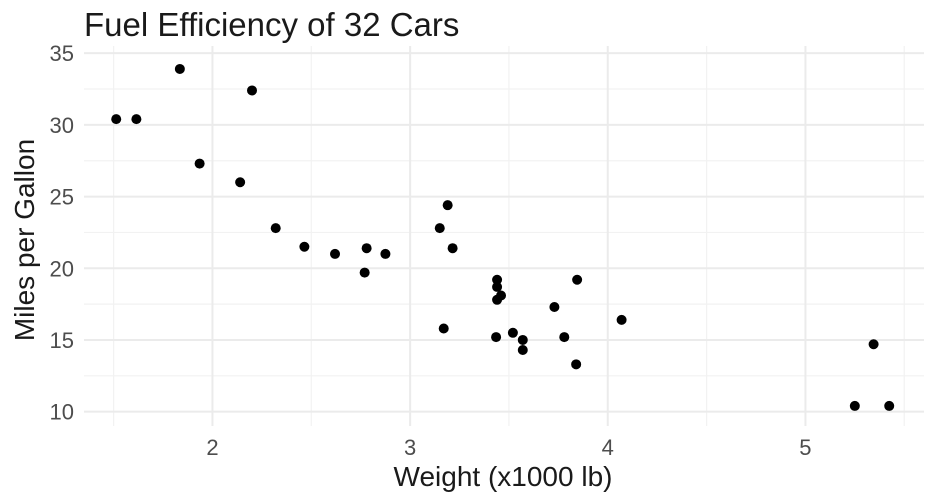 The image size is (936, 504). Describe the element at coordinates (271, 24) in the screenshot. I see `chart-title: Fuel Efficiency of 32 Cars` at that location.